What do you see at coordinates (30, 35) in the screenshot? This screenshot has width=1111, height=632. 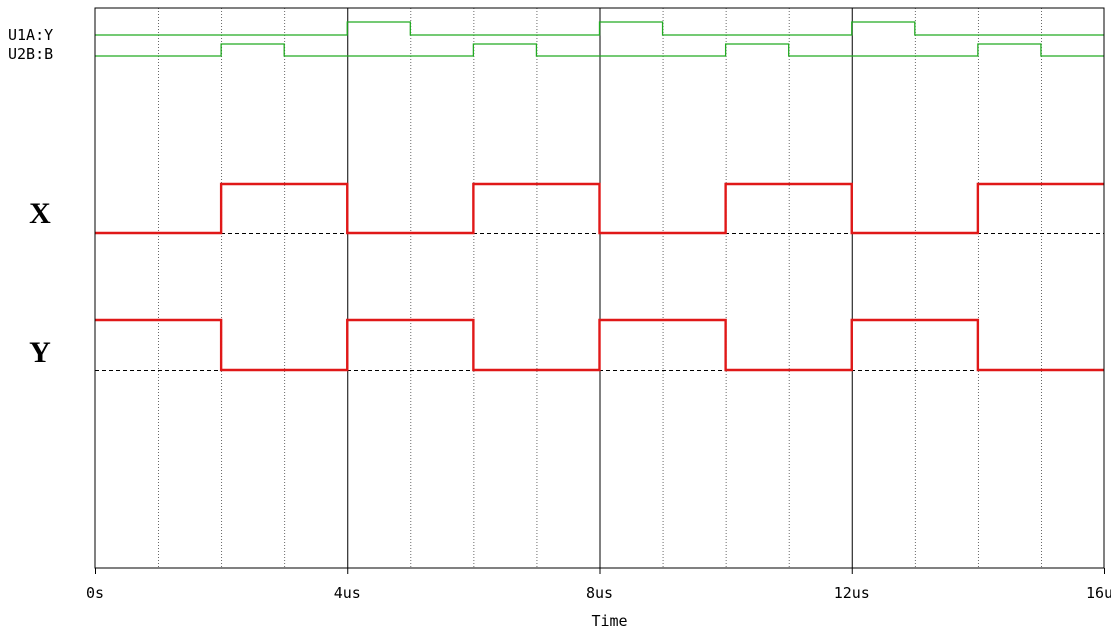 I see `signal-label-u1a-y: U1A:Y` at bounding box center [30, 35].